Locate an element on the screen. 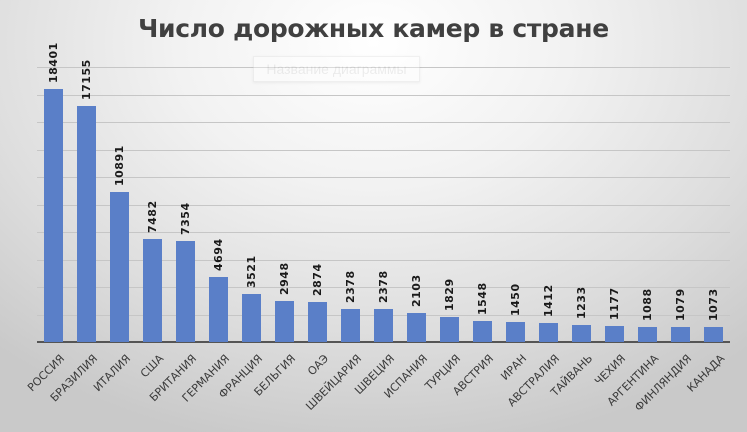  data-label: 4694 is located at coordinates (218, 254).